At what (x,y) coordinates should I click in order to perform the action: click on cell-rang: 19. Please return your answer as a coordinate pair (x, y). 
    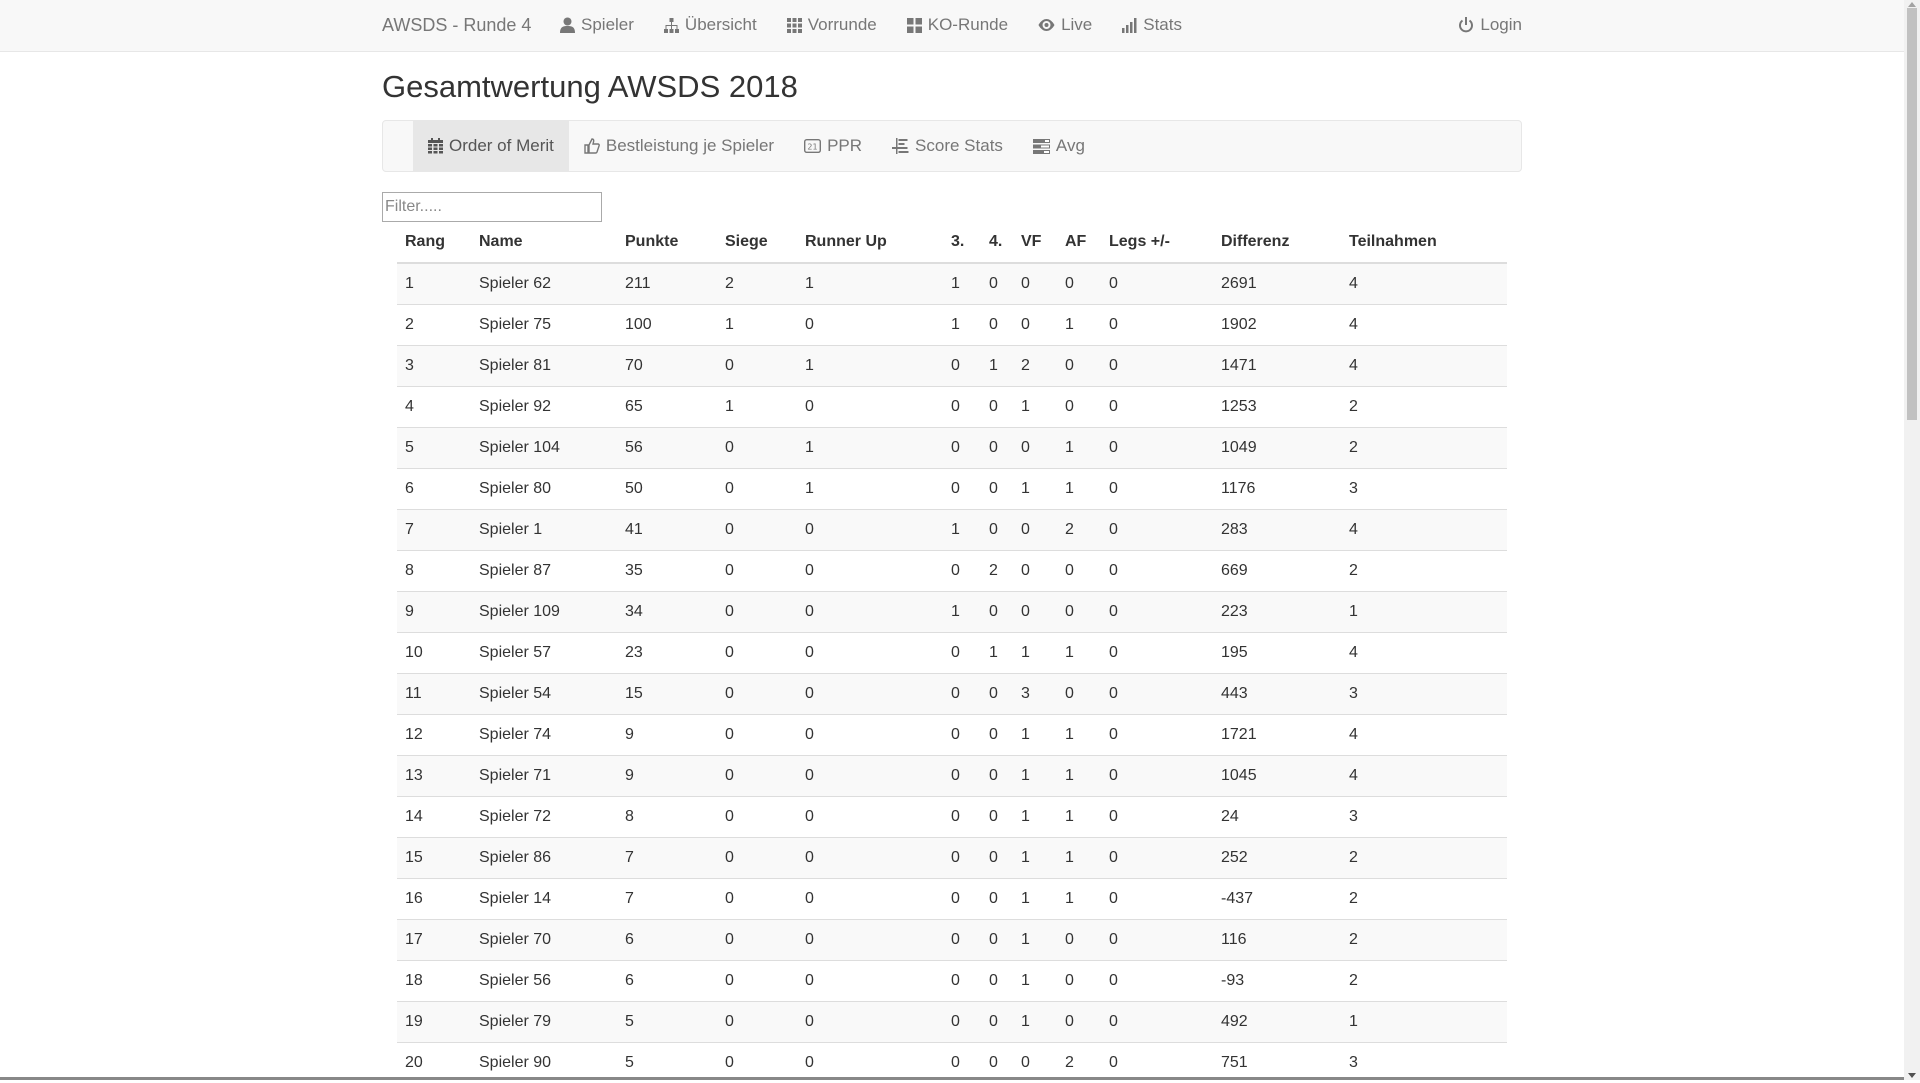
    Looking at the image, I should click on (434, 1021).